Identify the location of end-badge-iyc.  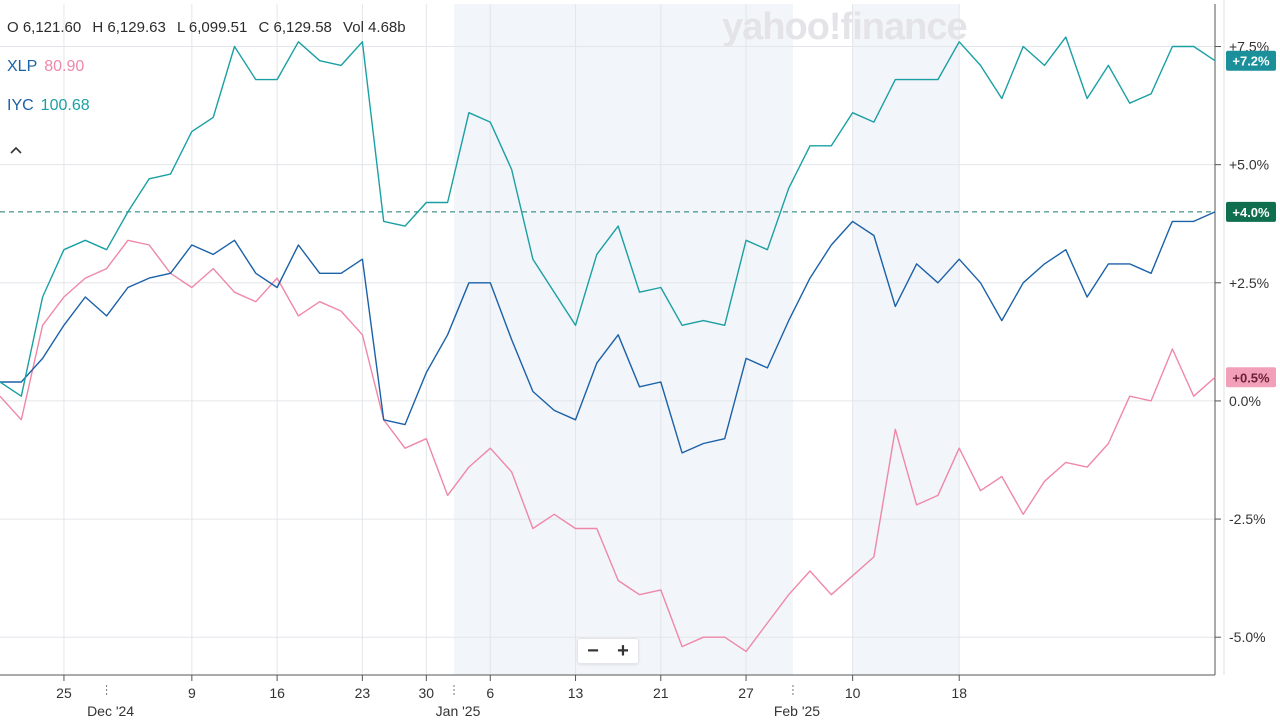
(1251, 60).